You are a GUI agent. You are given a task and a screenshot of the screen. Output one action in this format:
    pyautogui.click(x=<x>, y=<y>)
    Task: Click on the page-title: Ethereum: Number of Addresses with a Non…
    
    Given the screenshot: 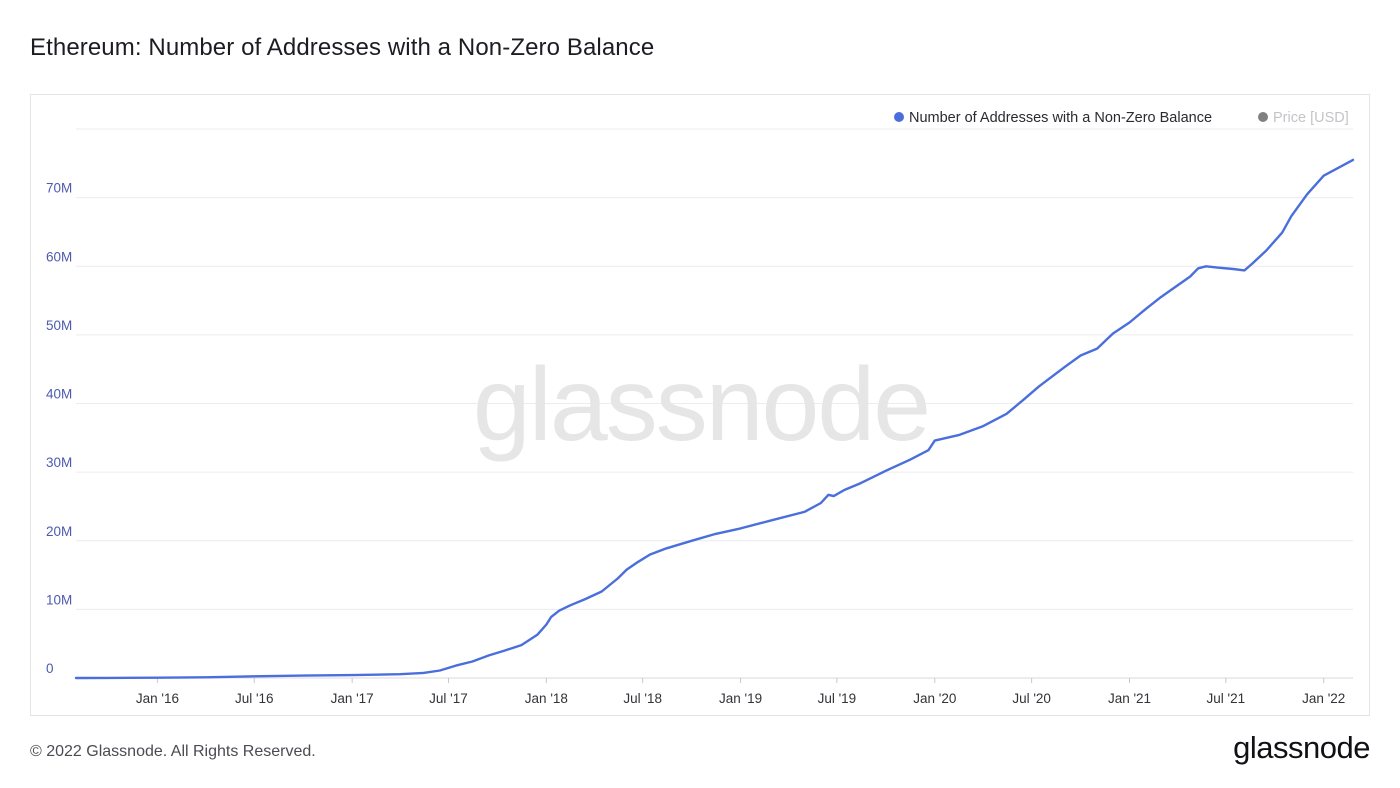 What is the action you would take?
    pyautogui.click(x=342, y=47)
    